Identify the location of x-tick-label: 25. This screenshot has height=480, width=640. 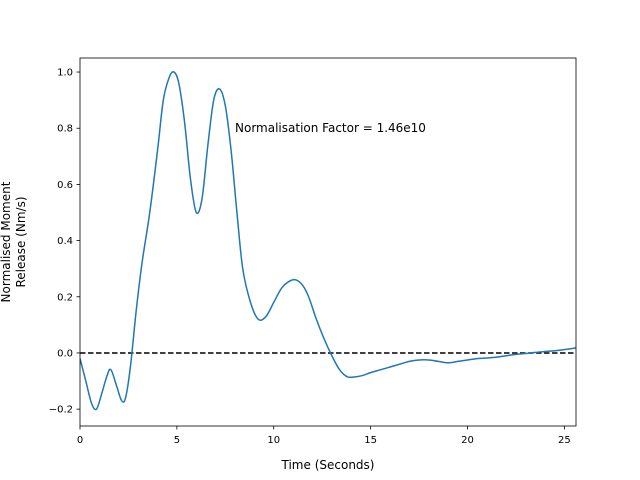
(564, 440).